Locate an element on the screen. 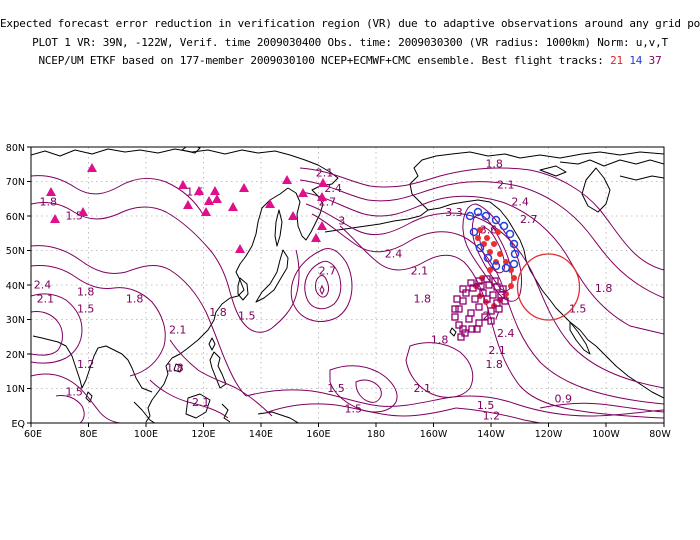 Image resolution: width=700 pixels, height=540 pixels. contour-value-label: 1.2 is located at coordinates (492, 416).